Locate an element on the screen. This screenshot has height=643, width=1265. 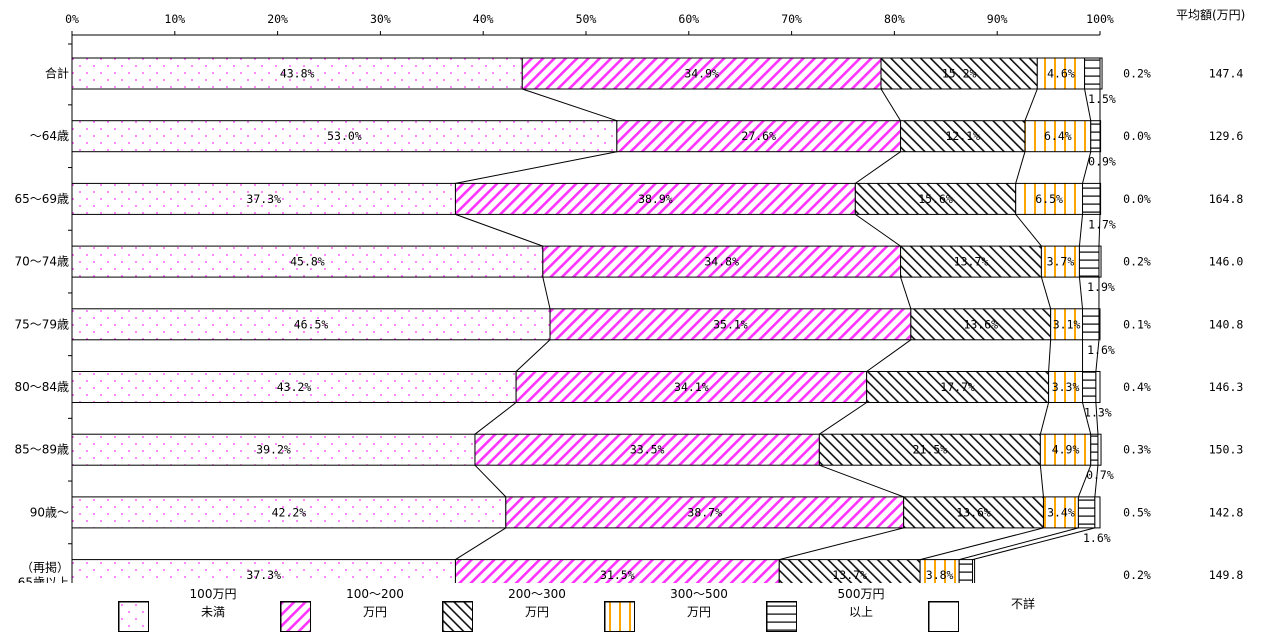
category-label: 合計 is located at coordinates (57, 73).